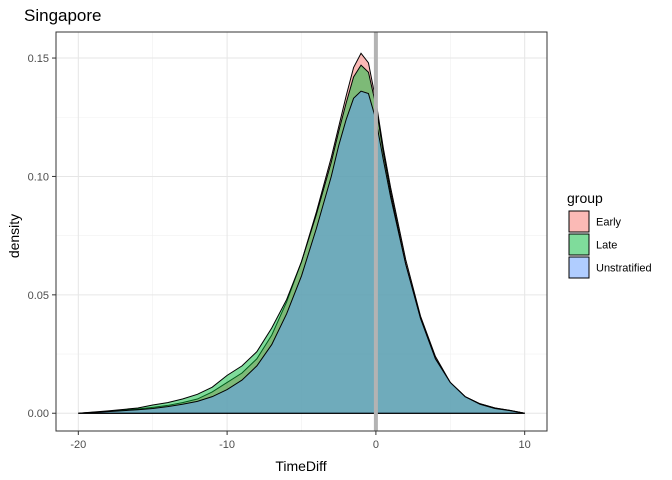  I want to click on chart-title: Singapore, so click(63, 15).